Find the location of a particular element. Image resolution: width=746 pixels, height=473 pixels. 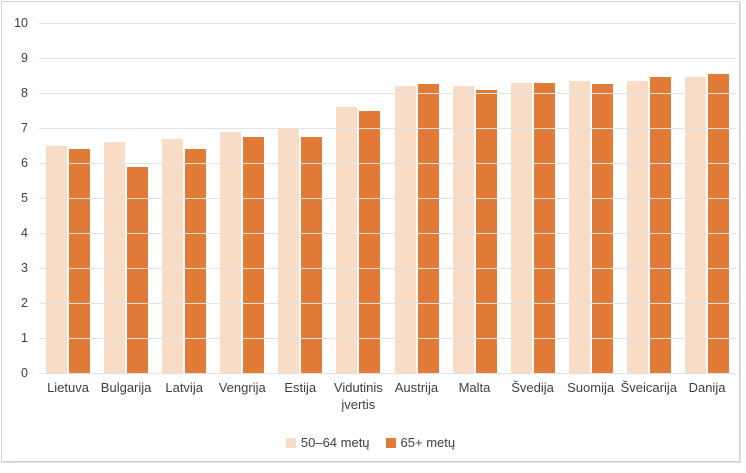

x-label-2: Latvija is located at coordinates (184, 387).